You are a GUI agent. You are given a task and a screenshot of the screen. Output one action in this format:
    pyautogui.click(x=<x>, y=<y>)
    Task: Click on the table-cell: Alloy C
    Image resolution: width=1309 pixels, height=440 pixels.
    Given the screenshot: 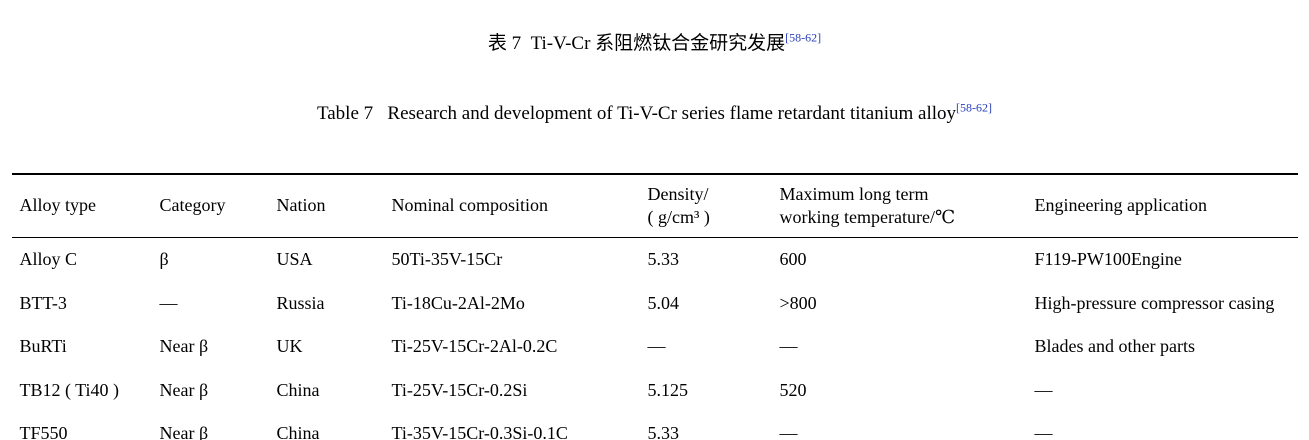 What is the action you would take?
    pyautogui.click(x=48, y=259)
    